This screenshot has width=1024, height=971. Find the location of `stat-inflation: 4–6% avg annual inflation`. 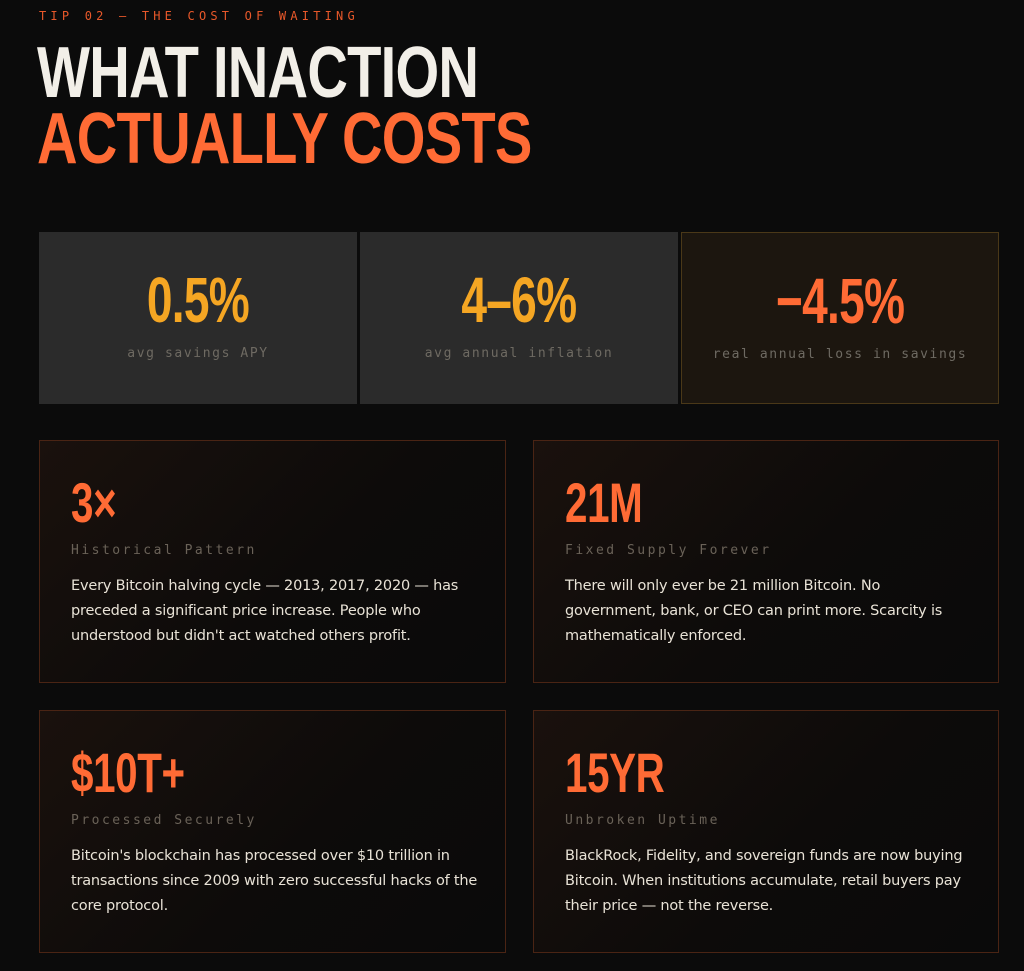

stat-inflation: 4–6% avg annual inflation is located at coordinates (519, 318).